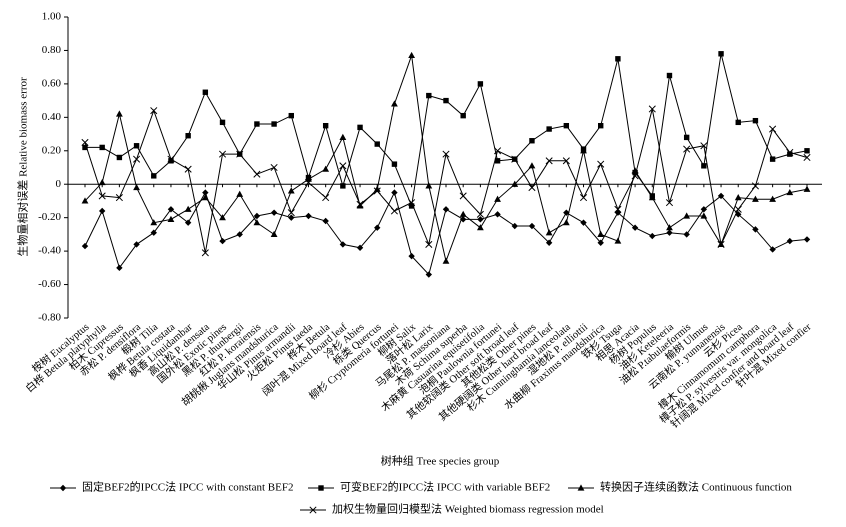 Image resolution: width=846 pixels, height=527 pixels. I want to click on x-axis-title: 树种组 Tree species group, so click(440, 461).